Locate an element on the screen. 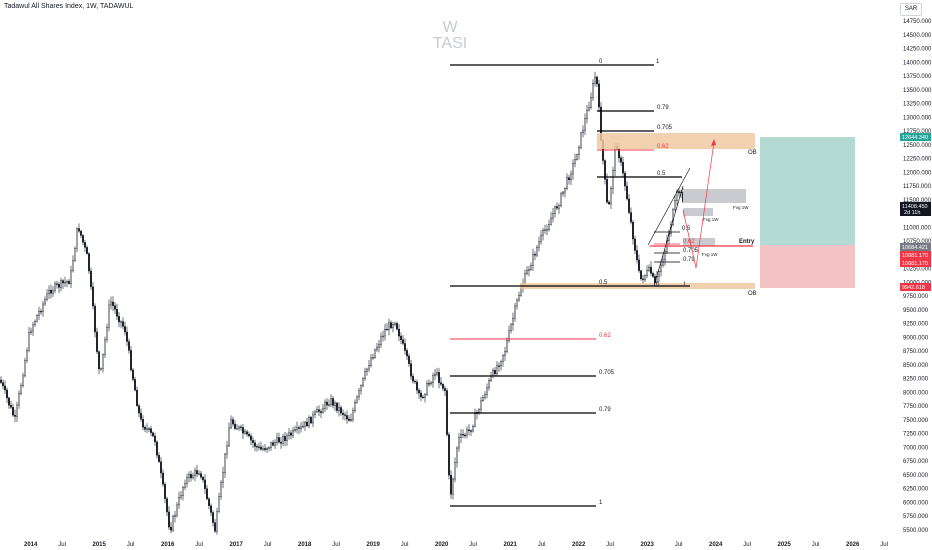 This screenshot has width=932, height=550. time-tick: 2025 is located at coordinates (785, 545).